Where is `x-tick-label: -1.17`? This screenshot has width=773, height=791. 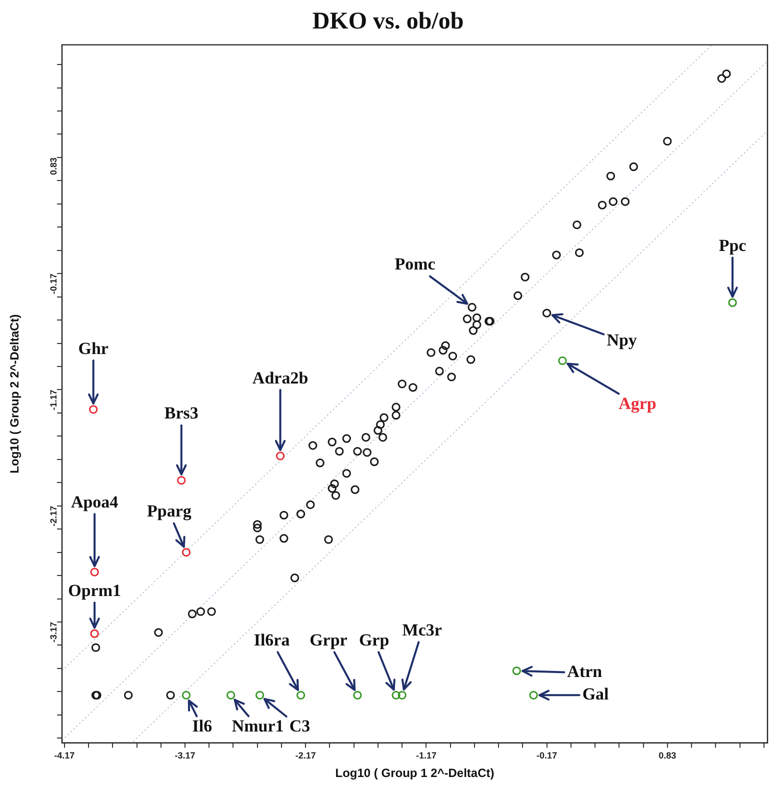
x-tick-label: -1.17 is located at coordinates (426, 755).